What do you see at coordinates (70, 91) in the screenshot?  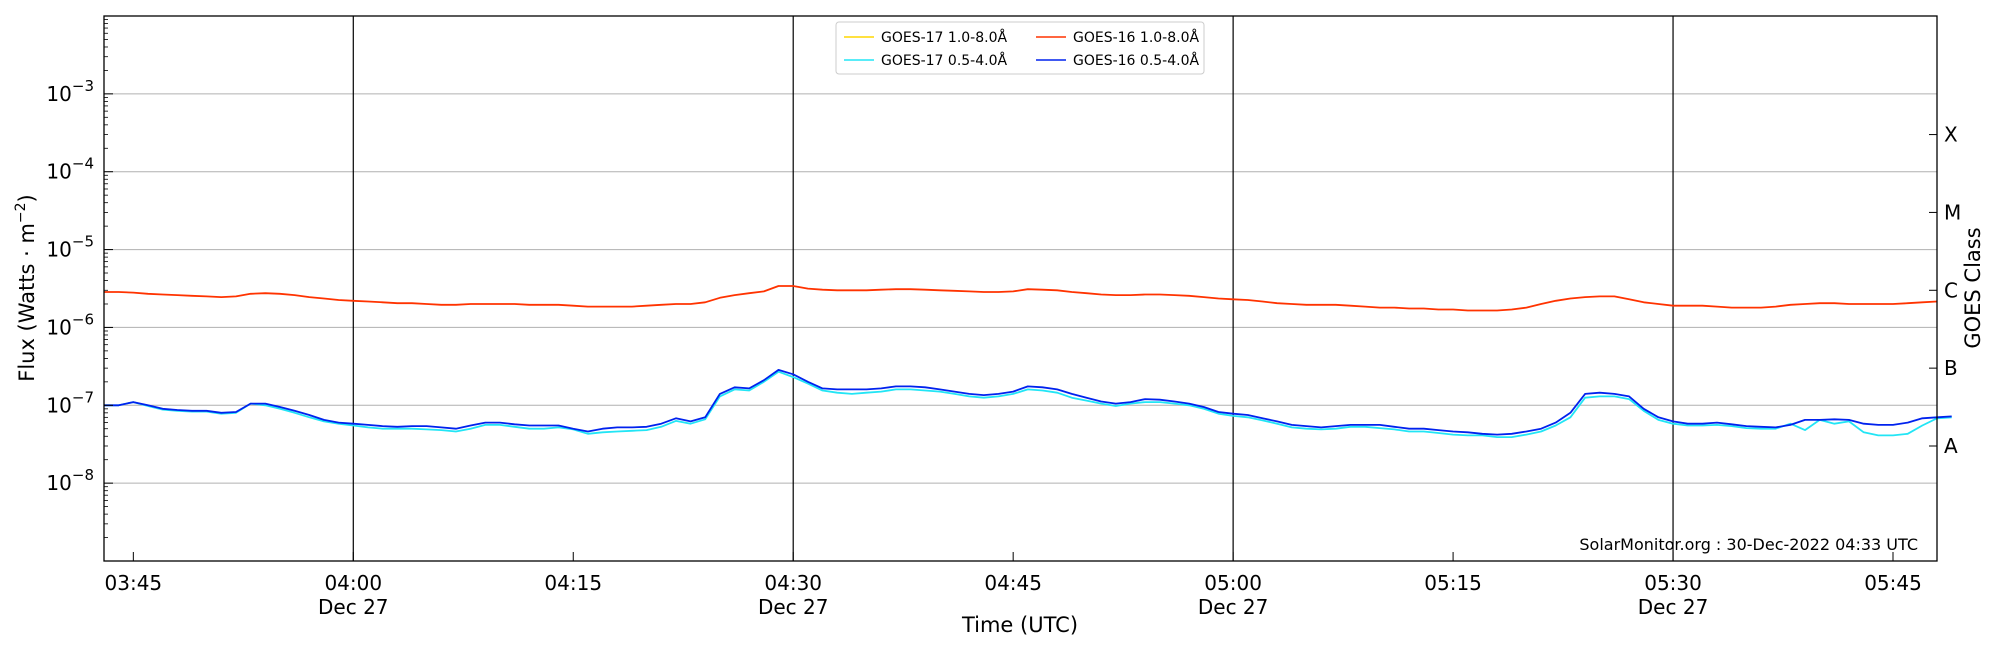 I see `y-tick-label: 10⁻³` at bounding box center [70, 91].